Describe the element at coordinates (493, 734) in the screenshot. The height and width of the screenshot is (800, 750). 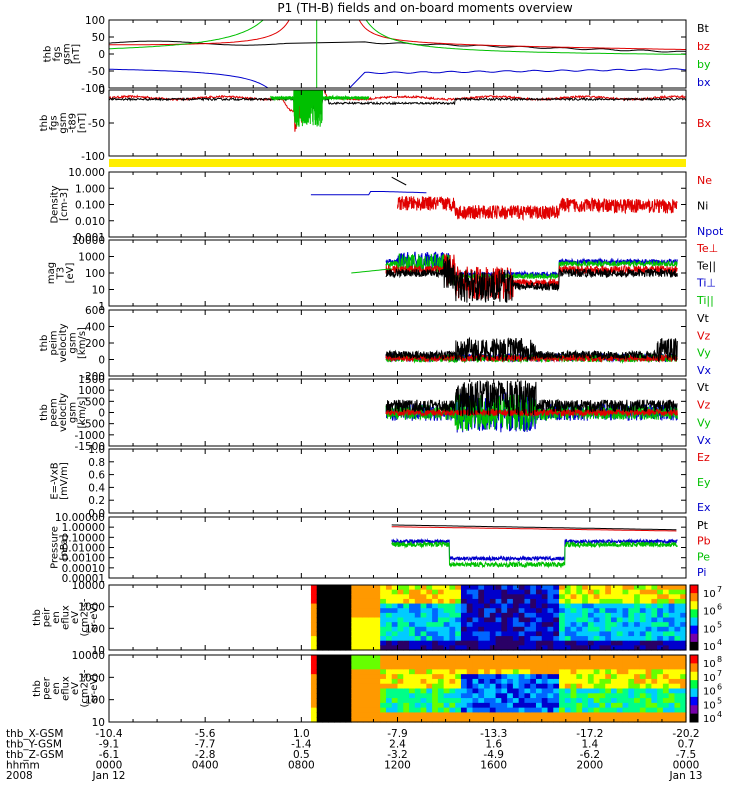
I see `xaxis-value: -13.3` at that location.